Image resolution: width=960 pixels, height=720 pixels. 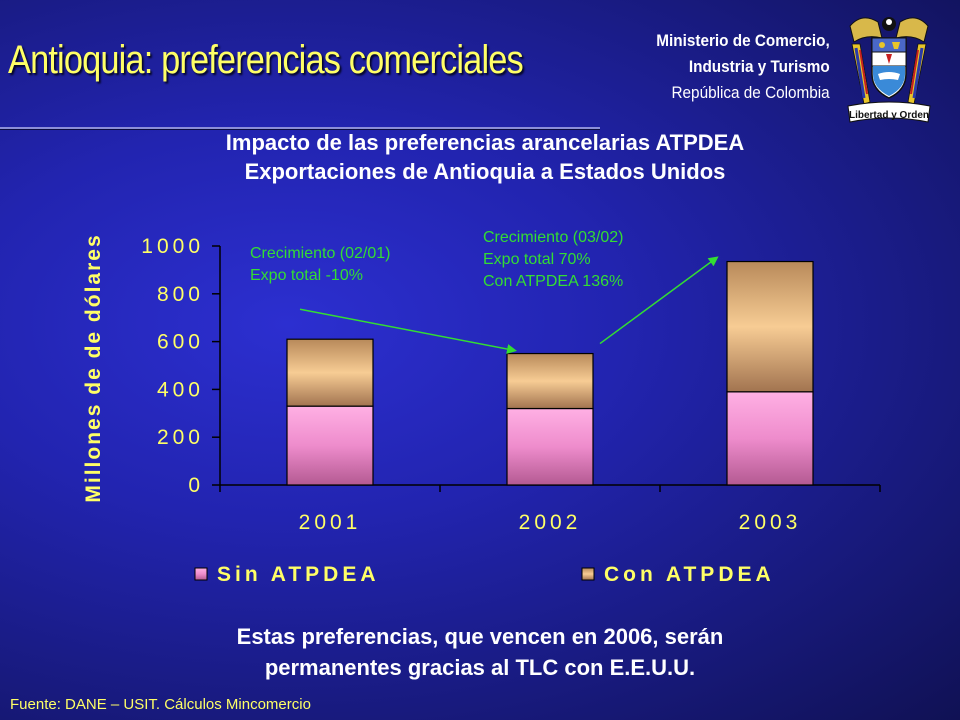 What do you see at coordinates (659, 300) in the screenshot?
I see `growth-arrow-2003` at bounding box center [659, 300].